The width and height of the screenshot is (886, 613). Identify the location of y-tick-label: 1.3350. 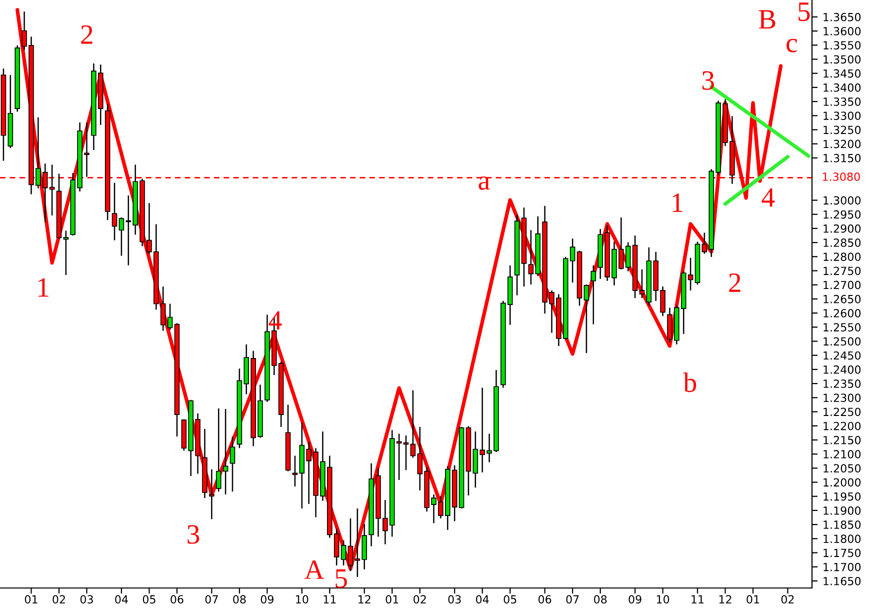
(842, 102).